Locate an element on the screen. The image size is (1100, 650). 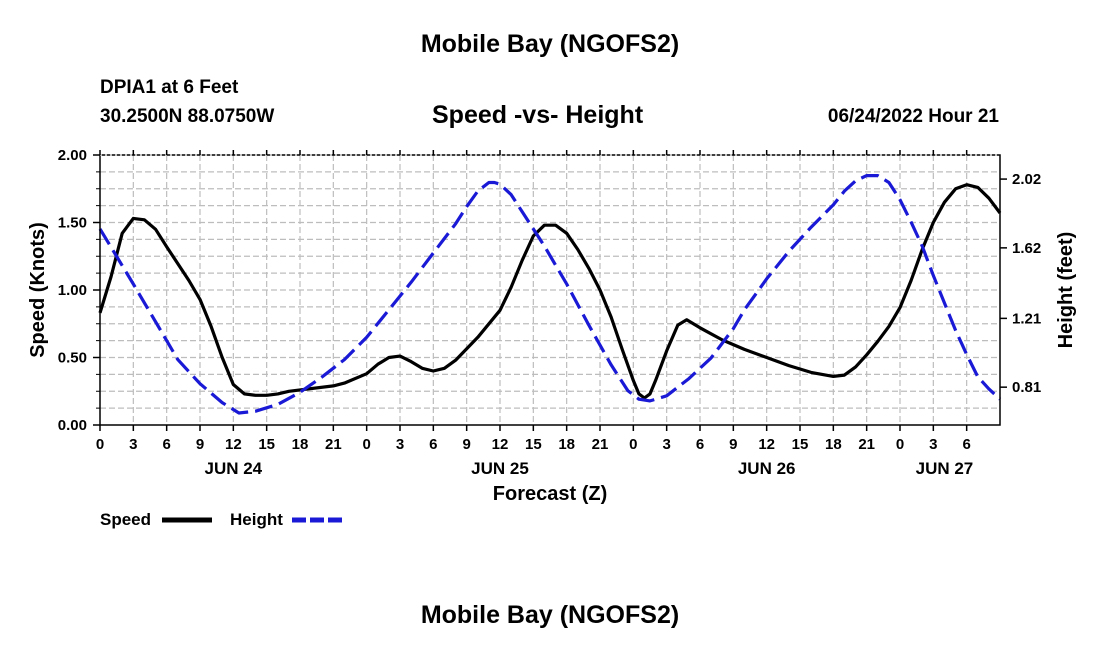
y-left-tick-label: 1.50 is located at coordinates (72, 223).